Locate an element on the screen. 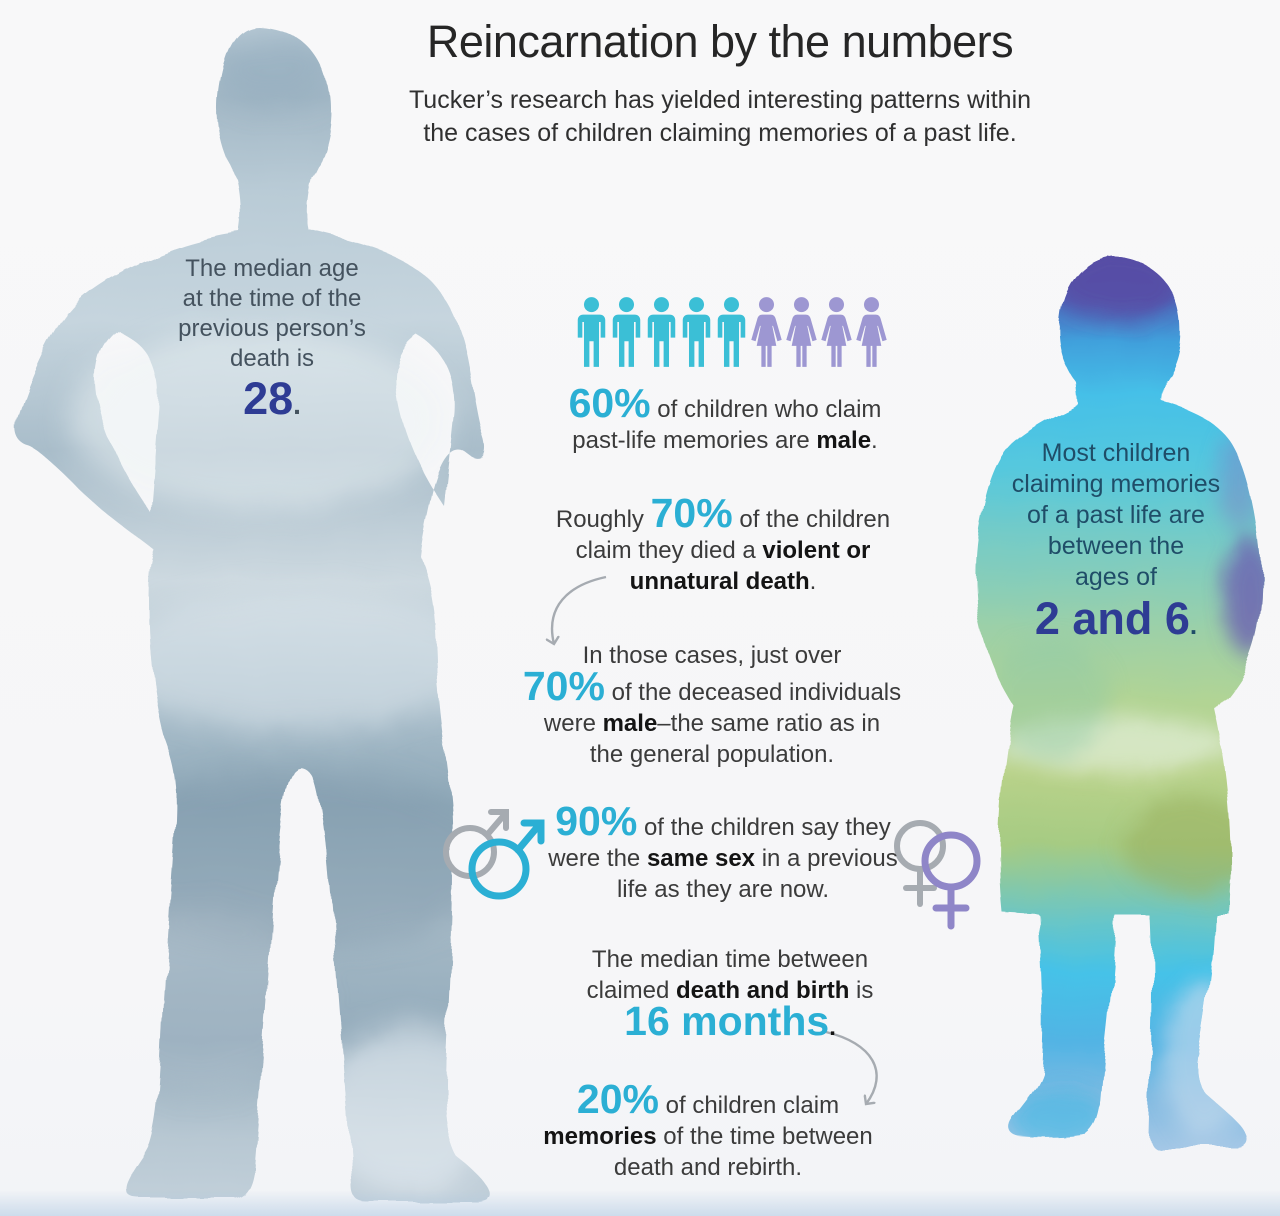  stat-line: Roughly 70% of the children is located at coordinates (723, 513).